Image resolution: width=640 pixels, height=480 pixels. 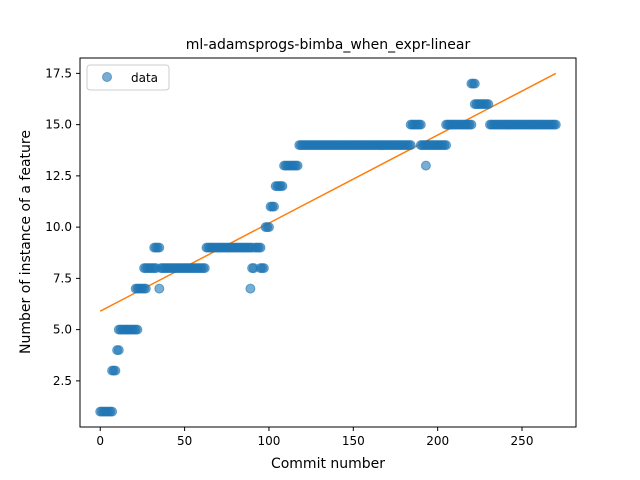 I want to click on legend-marker, so click(x=107, y=77).